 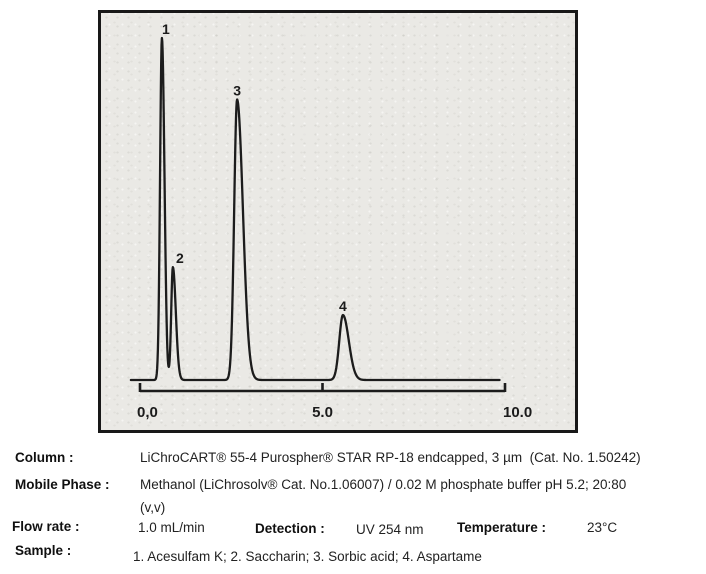 What do you see at coordinates (290, 528) in the screenshot?
I see `detection-label: Detection :` at bounding box center [290, 528].